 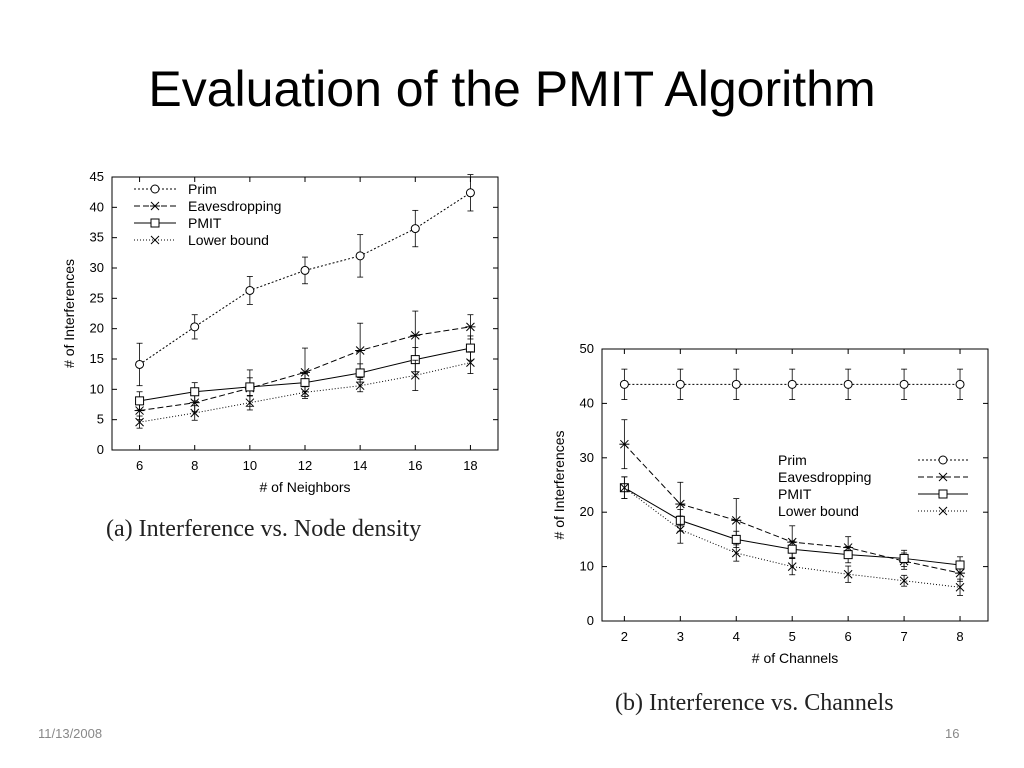 What do you see at coordinates (415, 465) in the screenshot?
I see `x-tick-label: 16` at bounding box center [415, 465].